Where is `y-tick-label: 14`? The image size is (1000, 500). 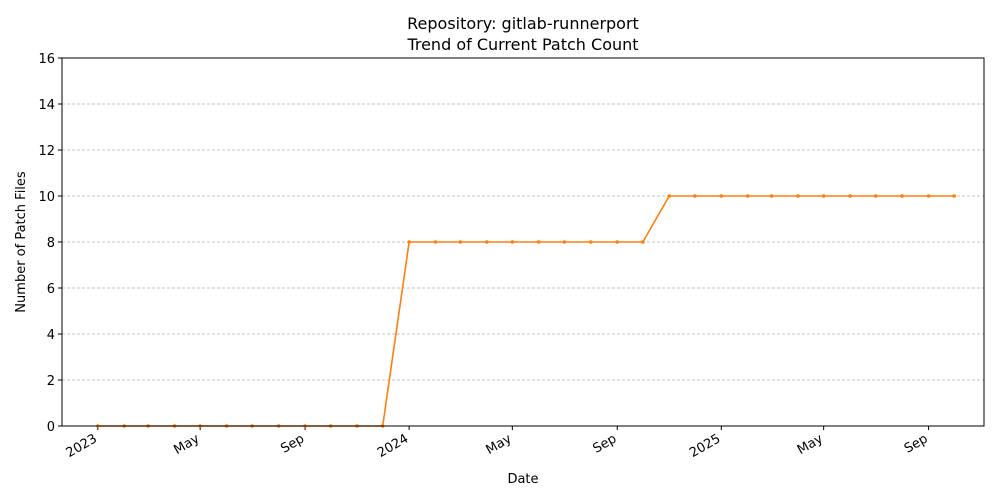
y-tick-label: 14 is located at coordinates (46, 105).